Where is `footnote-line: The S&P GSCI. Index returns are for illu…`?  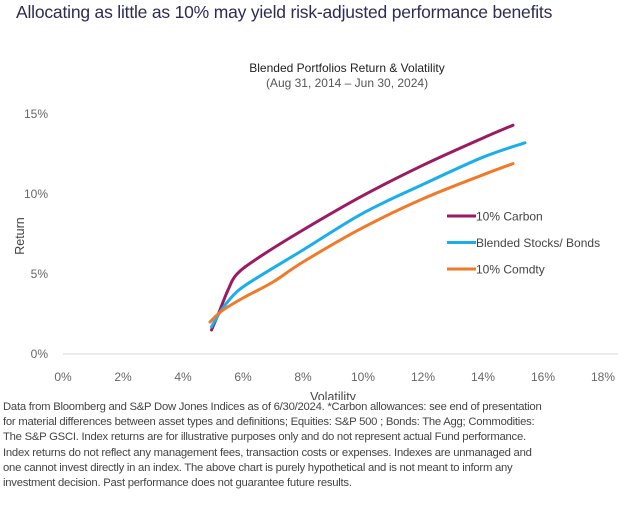 footnote-line: The S&P GSCI. Index returns are for illu… is located at coordinates (264, 437).